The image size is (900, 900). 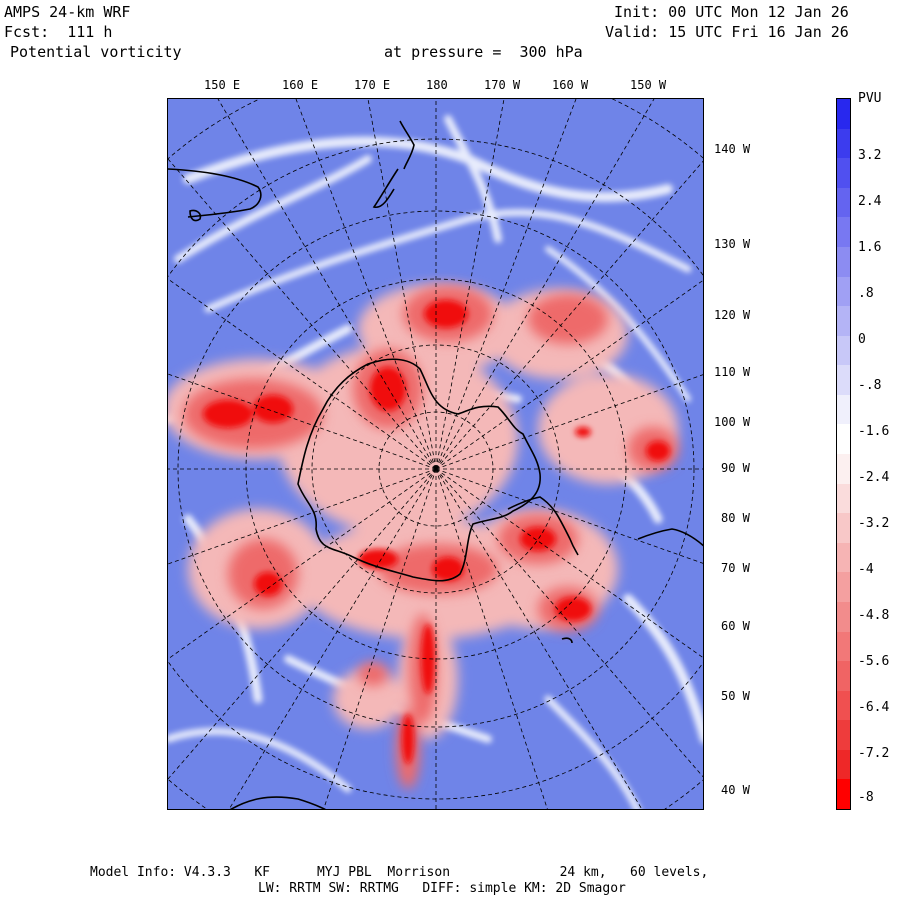 I want to click on colorbar-label-neg-5-6: -5.6, so click(x=874, y=661).